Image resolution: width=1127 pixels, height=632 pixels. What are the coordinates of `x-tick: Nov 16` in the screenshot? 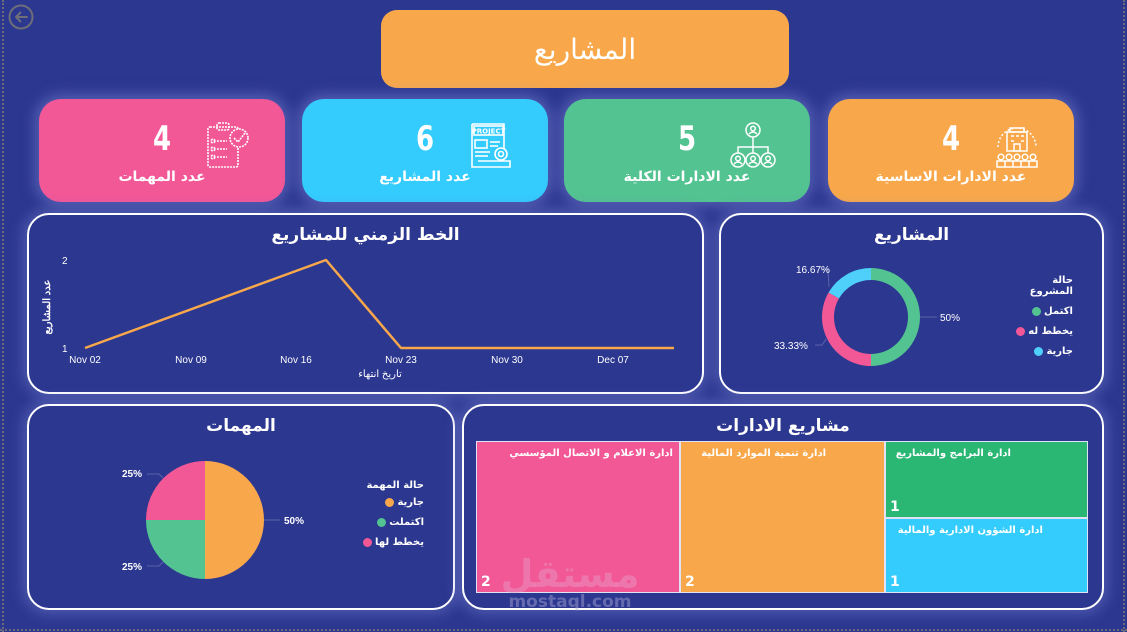 It's located at (296, 360).